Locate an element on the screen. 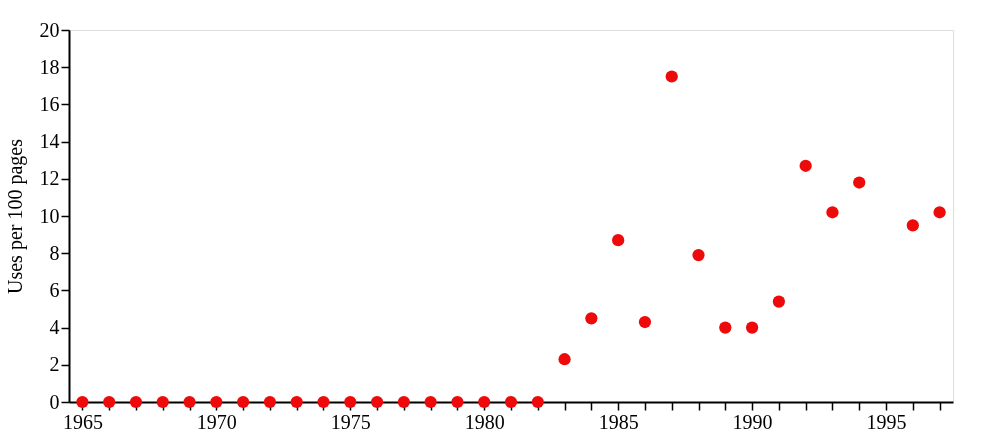 This screenshot has height=439, width=1008. x-tick-label: 1985 is located at coordinates (618, 421).